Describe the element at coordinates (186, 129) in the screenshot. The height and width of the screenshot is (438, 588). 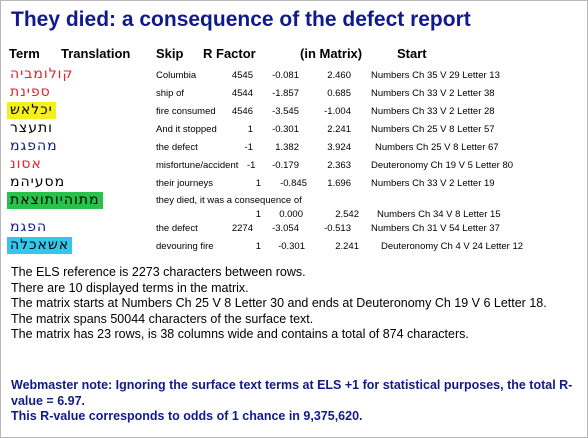
I see `translation-cell: And it stopped` at that location.